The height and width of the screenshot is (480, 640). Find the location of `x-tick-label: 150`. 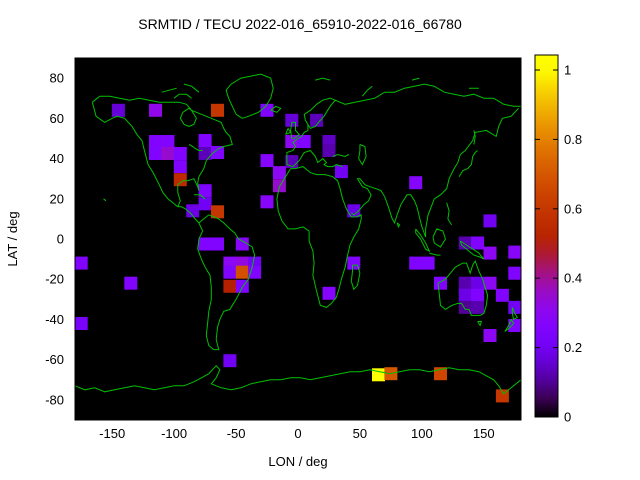

x-tick-label: 150 is located at coordinates (484, 433).